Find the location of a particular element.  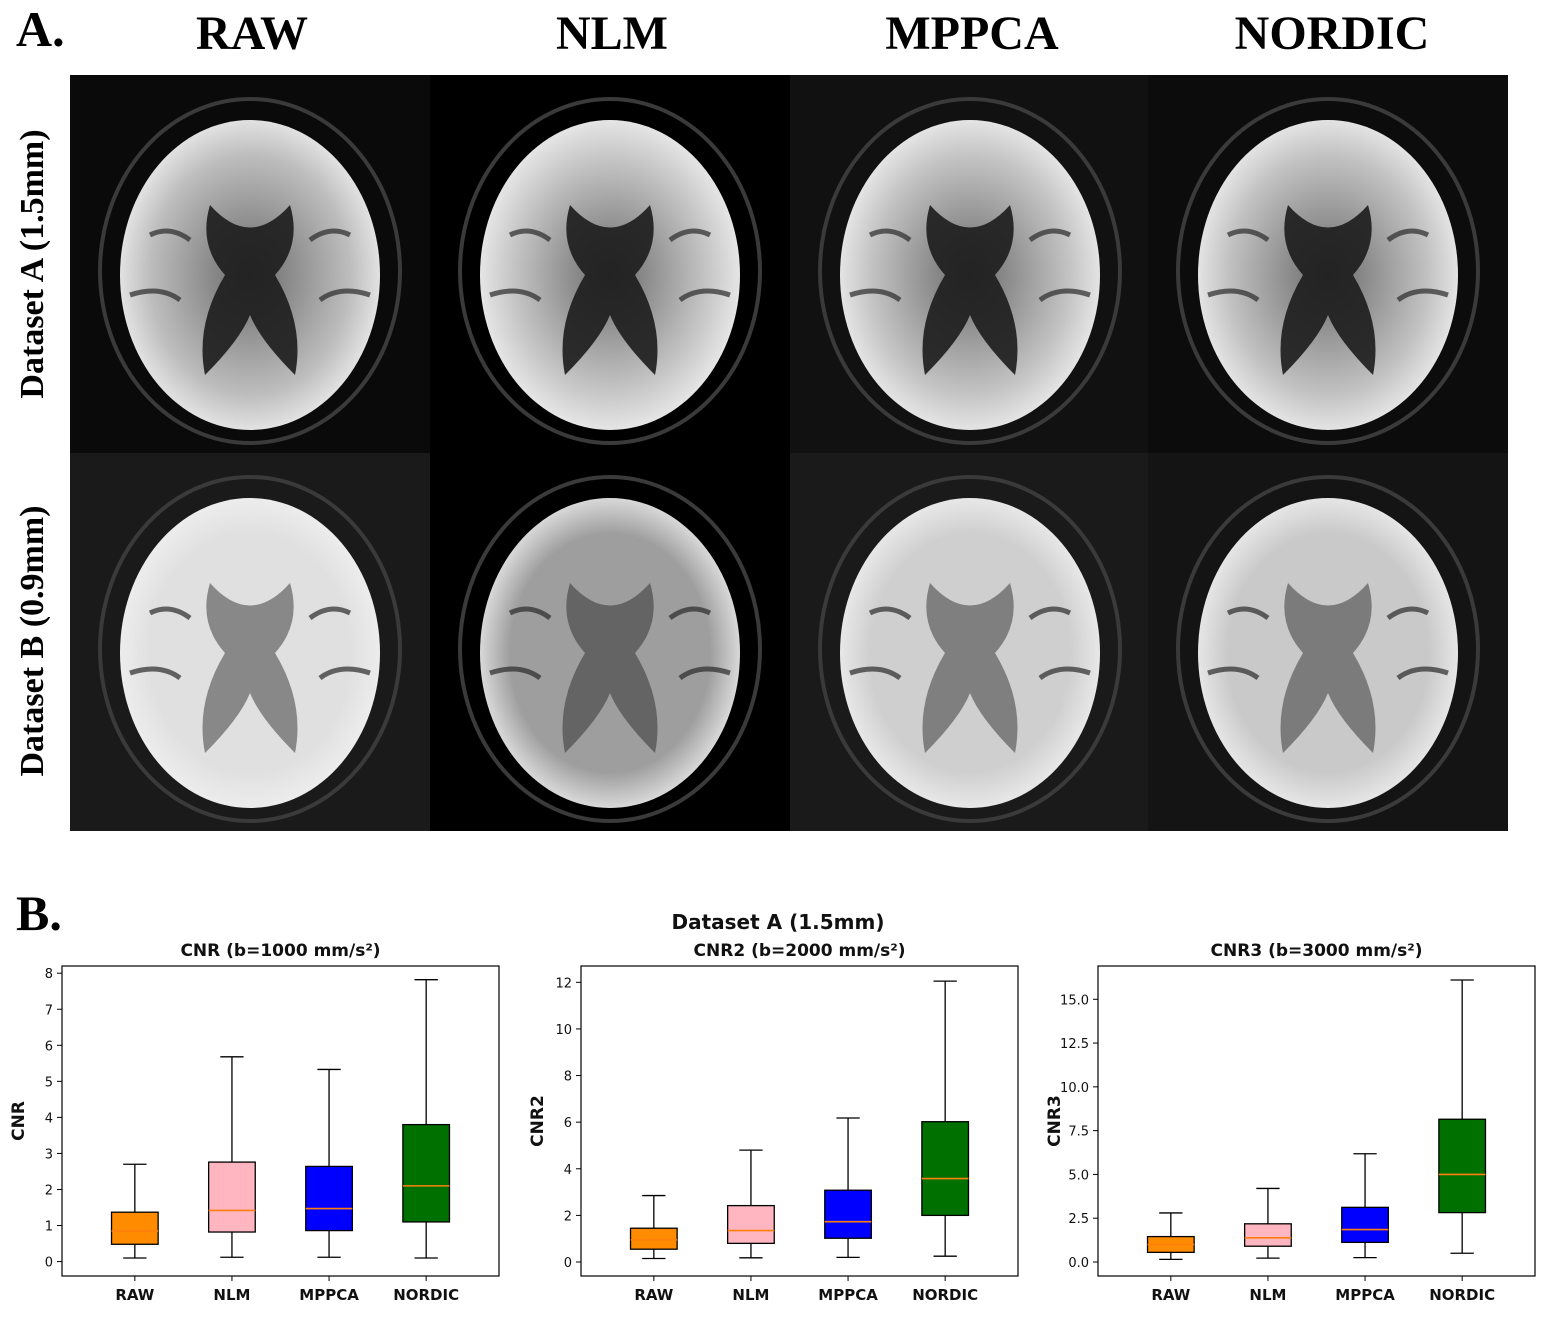

y-tick-label: 7.5 is located at coordinates (1078, 1132).